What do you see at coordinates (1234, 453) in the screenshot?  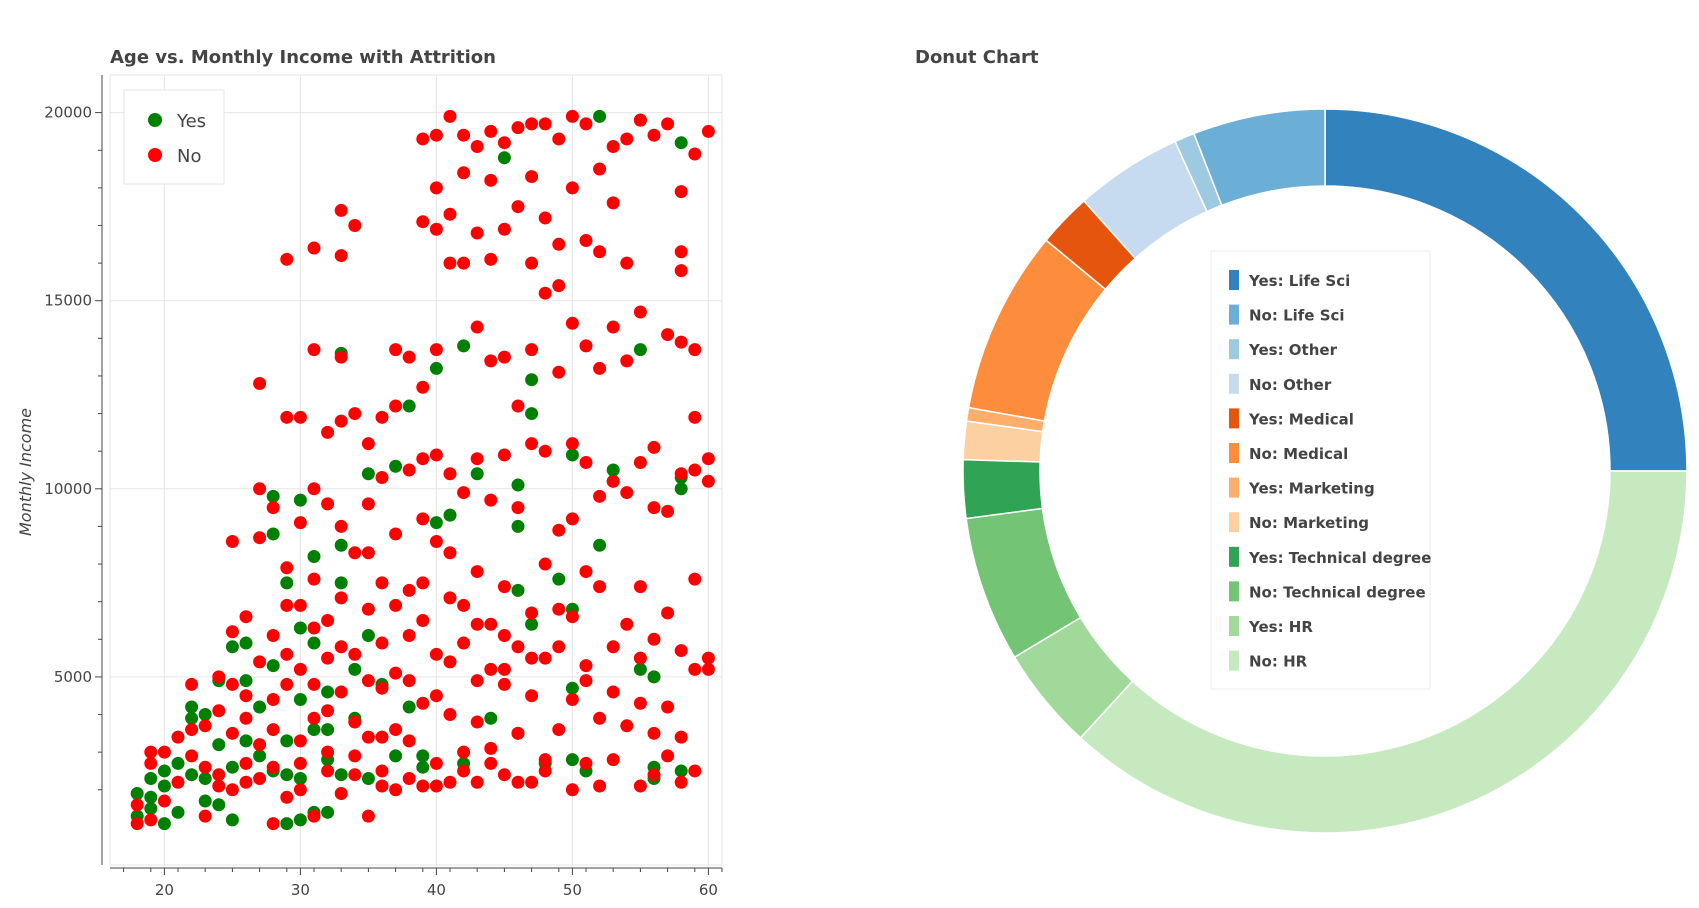 I see `legend-swatch` at bounding box center [1234, 453].